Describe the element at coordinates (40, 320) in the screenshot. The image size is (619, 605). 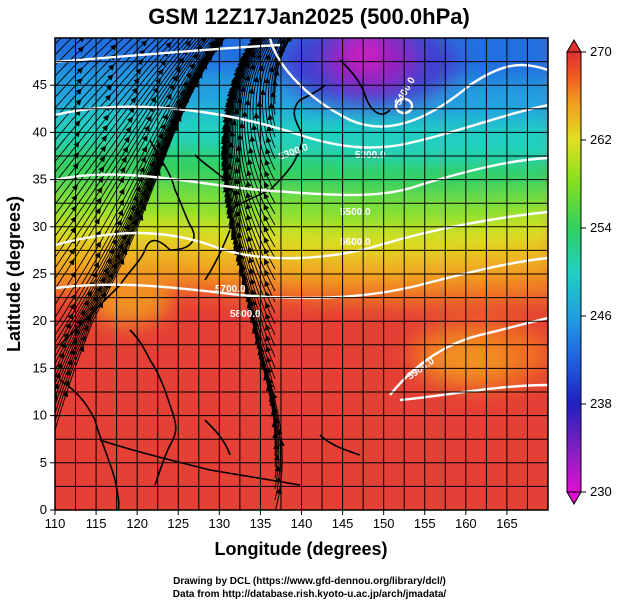
I see `y-tick-label: 20` at that location.